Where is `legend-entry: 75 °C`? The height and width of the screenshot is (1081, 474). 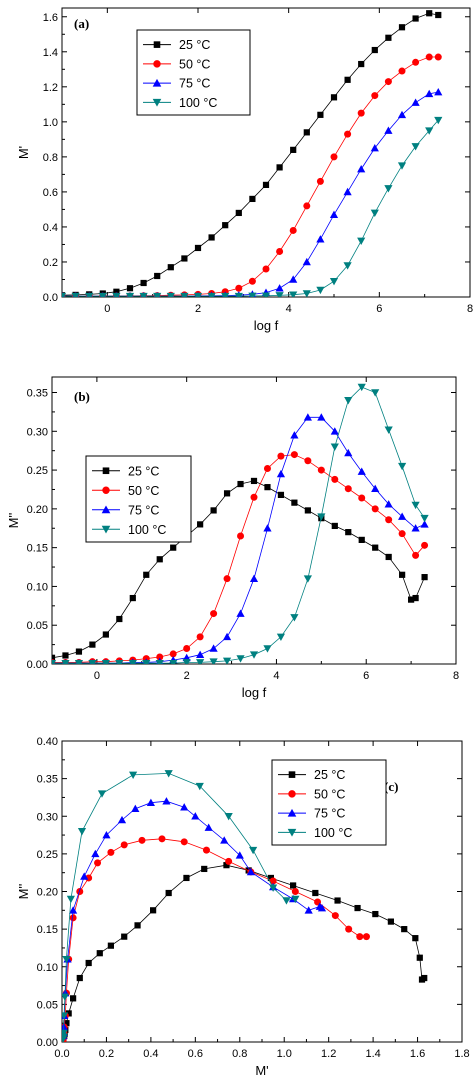 legend-entry: 75 °C is located at coordinates (176, 84).